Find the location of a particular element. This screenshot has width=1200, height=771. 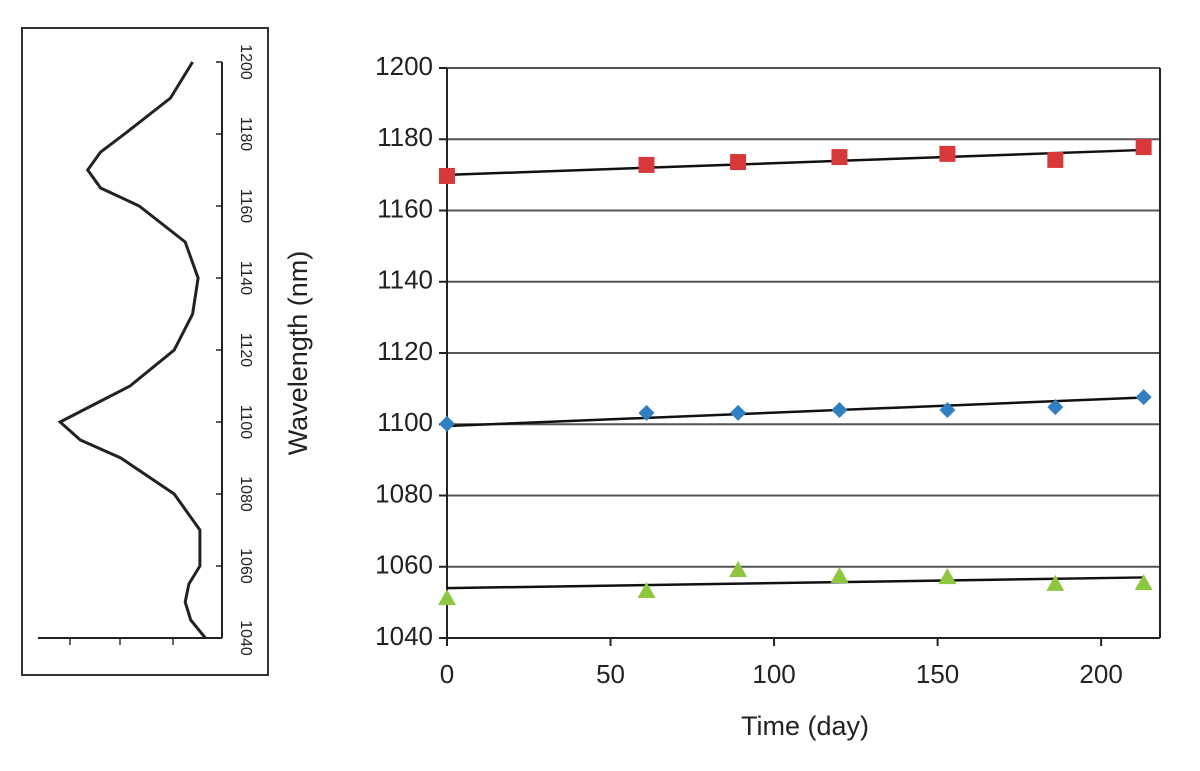

y-tick-label: 1080 is located at coordinates (404, 493).